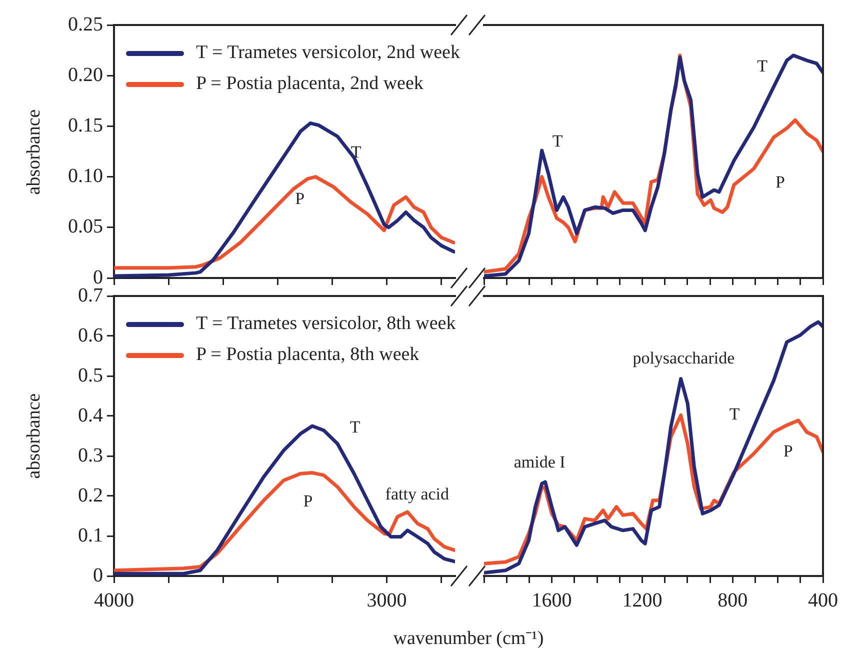 This screenshot has height=663, width=843. I want to click on y-tick-label: 0.25, so click(85, 24).